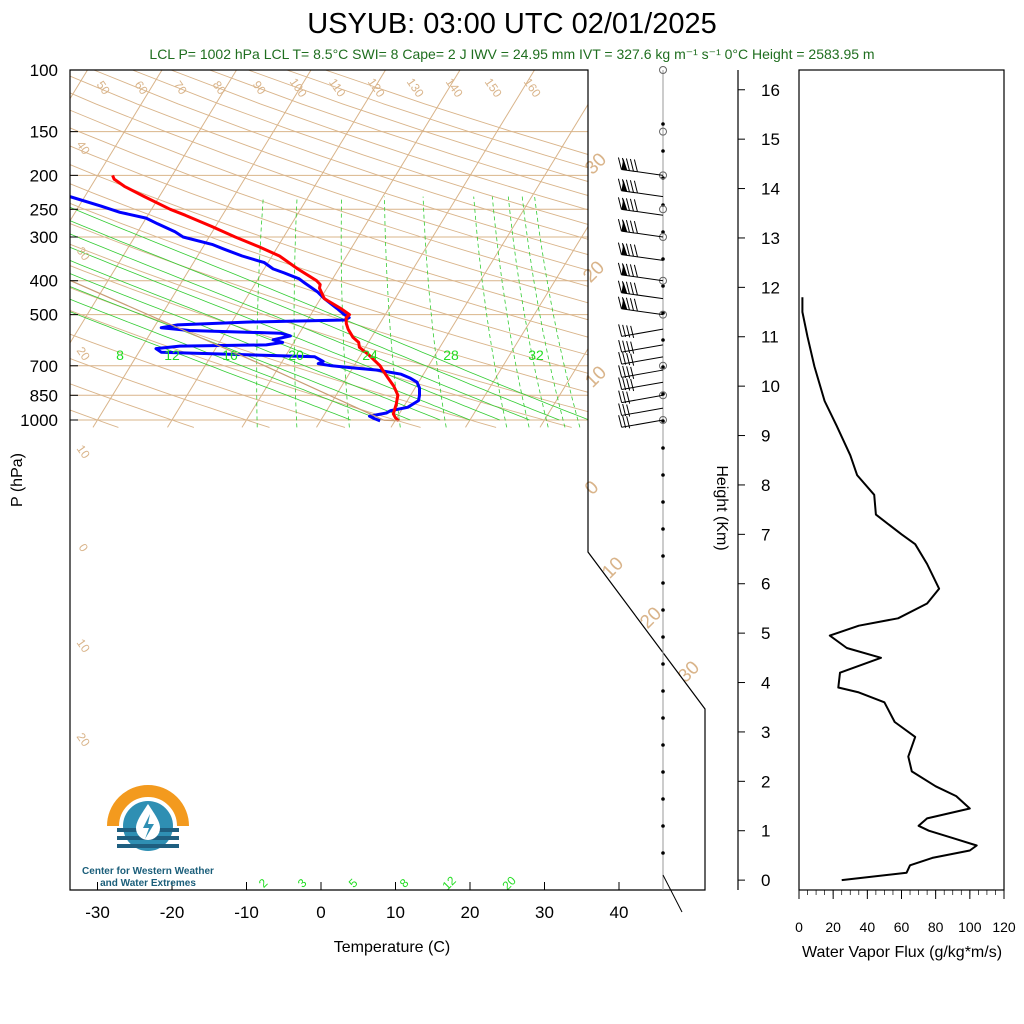 The image size is (1024, 1024). What do you see at coordinates (765, 683) in the screenshot?
I see `height-tick-label: 4` at bounding box center [765, 683].